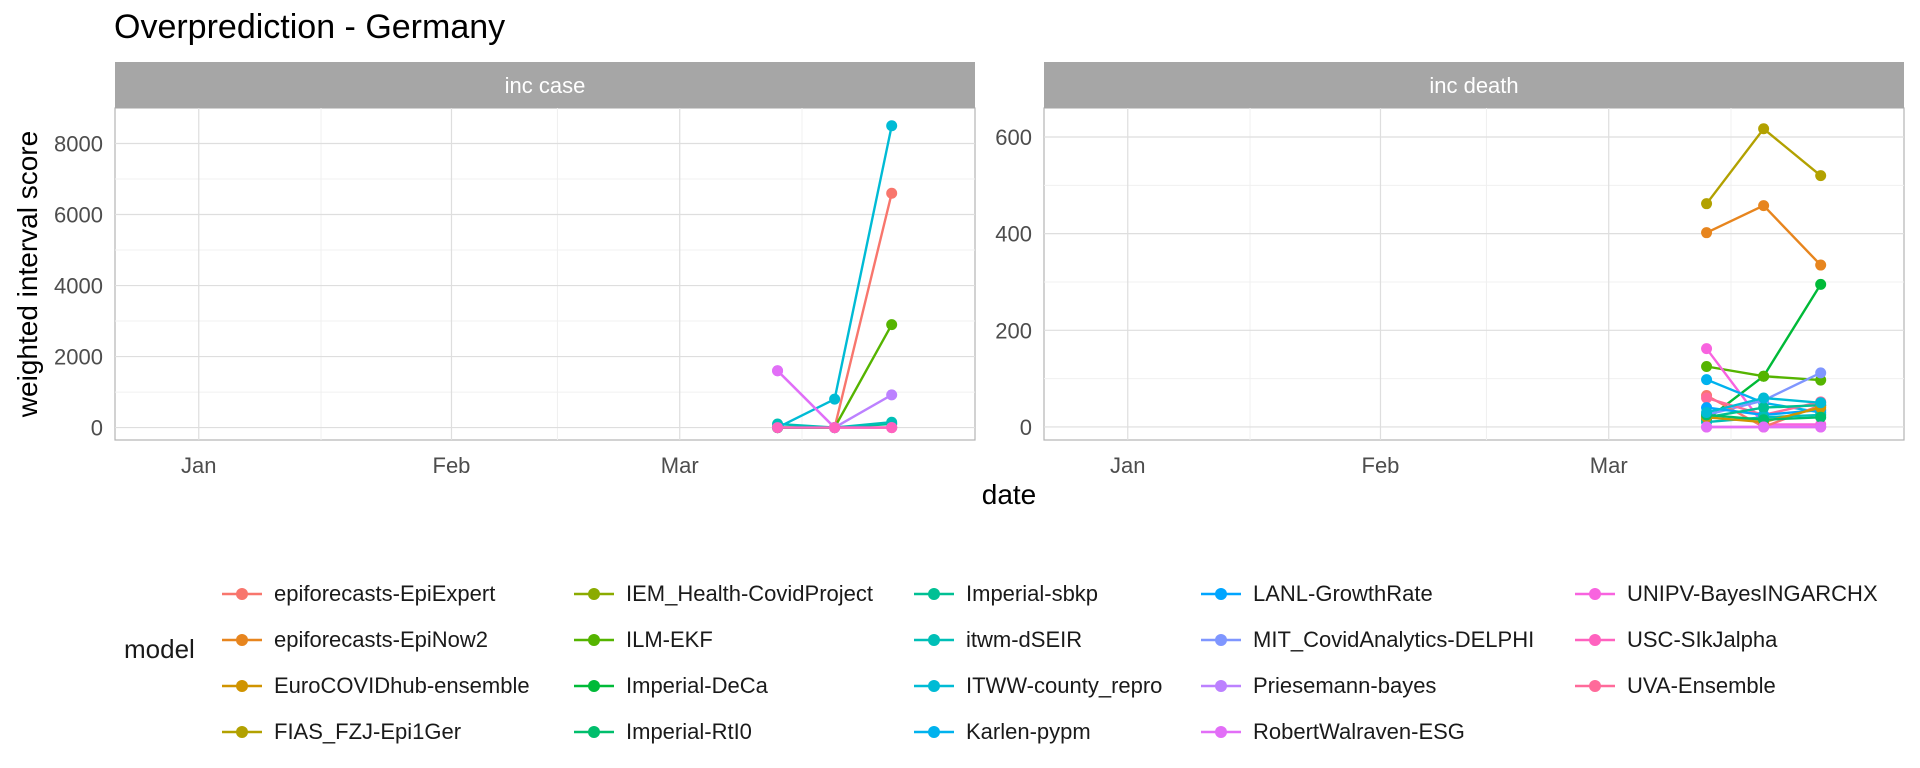 This screenshot has width=1920, height=768. Describe the element at coordinates (1024, 639) in the screenshot. I see `legend-label: itwm-dSEIR` at that location.